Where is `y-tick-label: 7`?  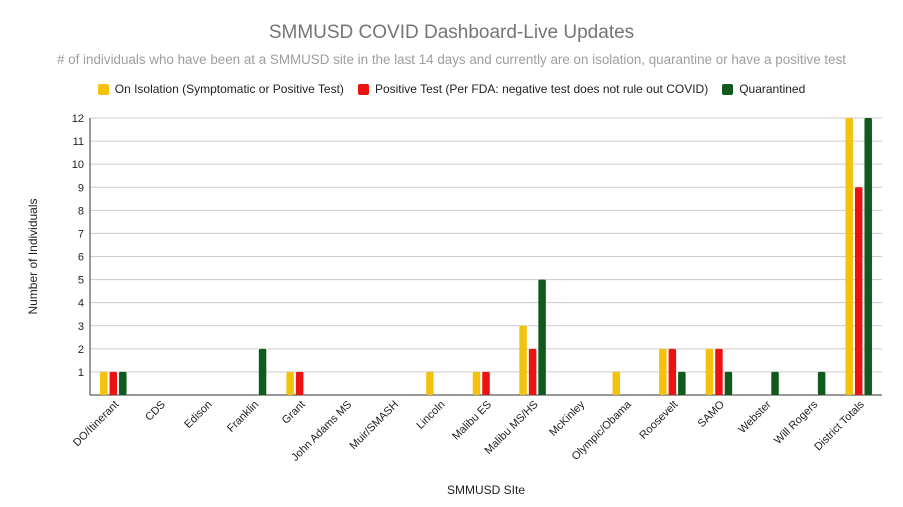 y-tick-label: 7 is located at coordinates (81, 234).